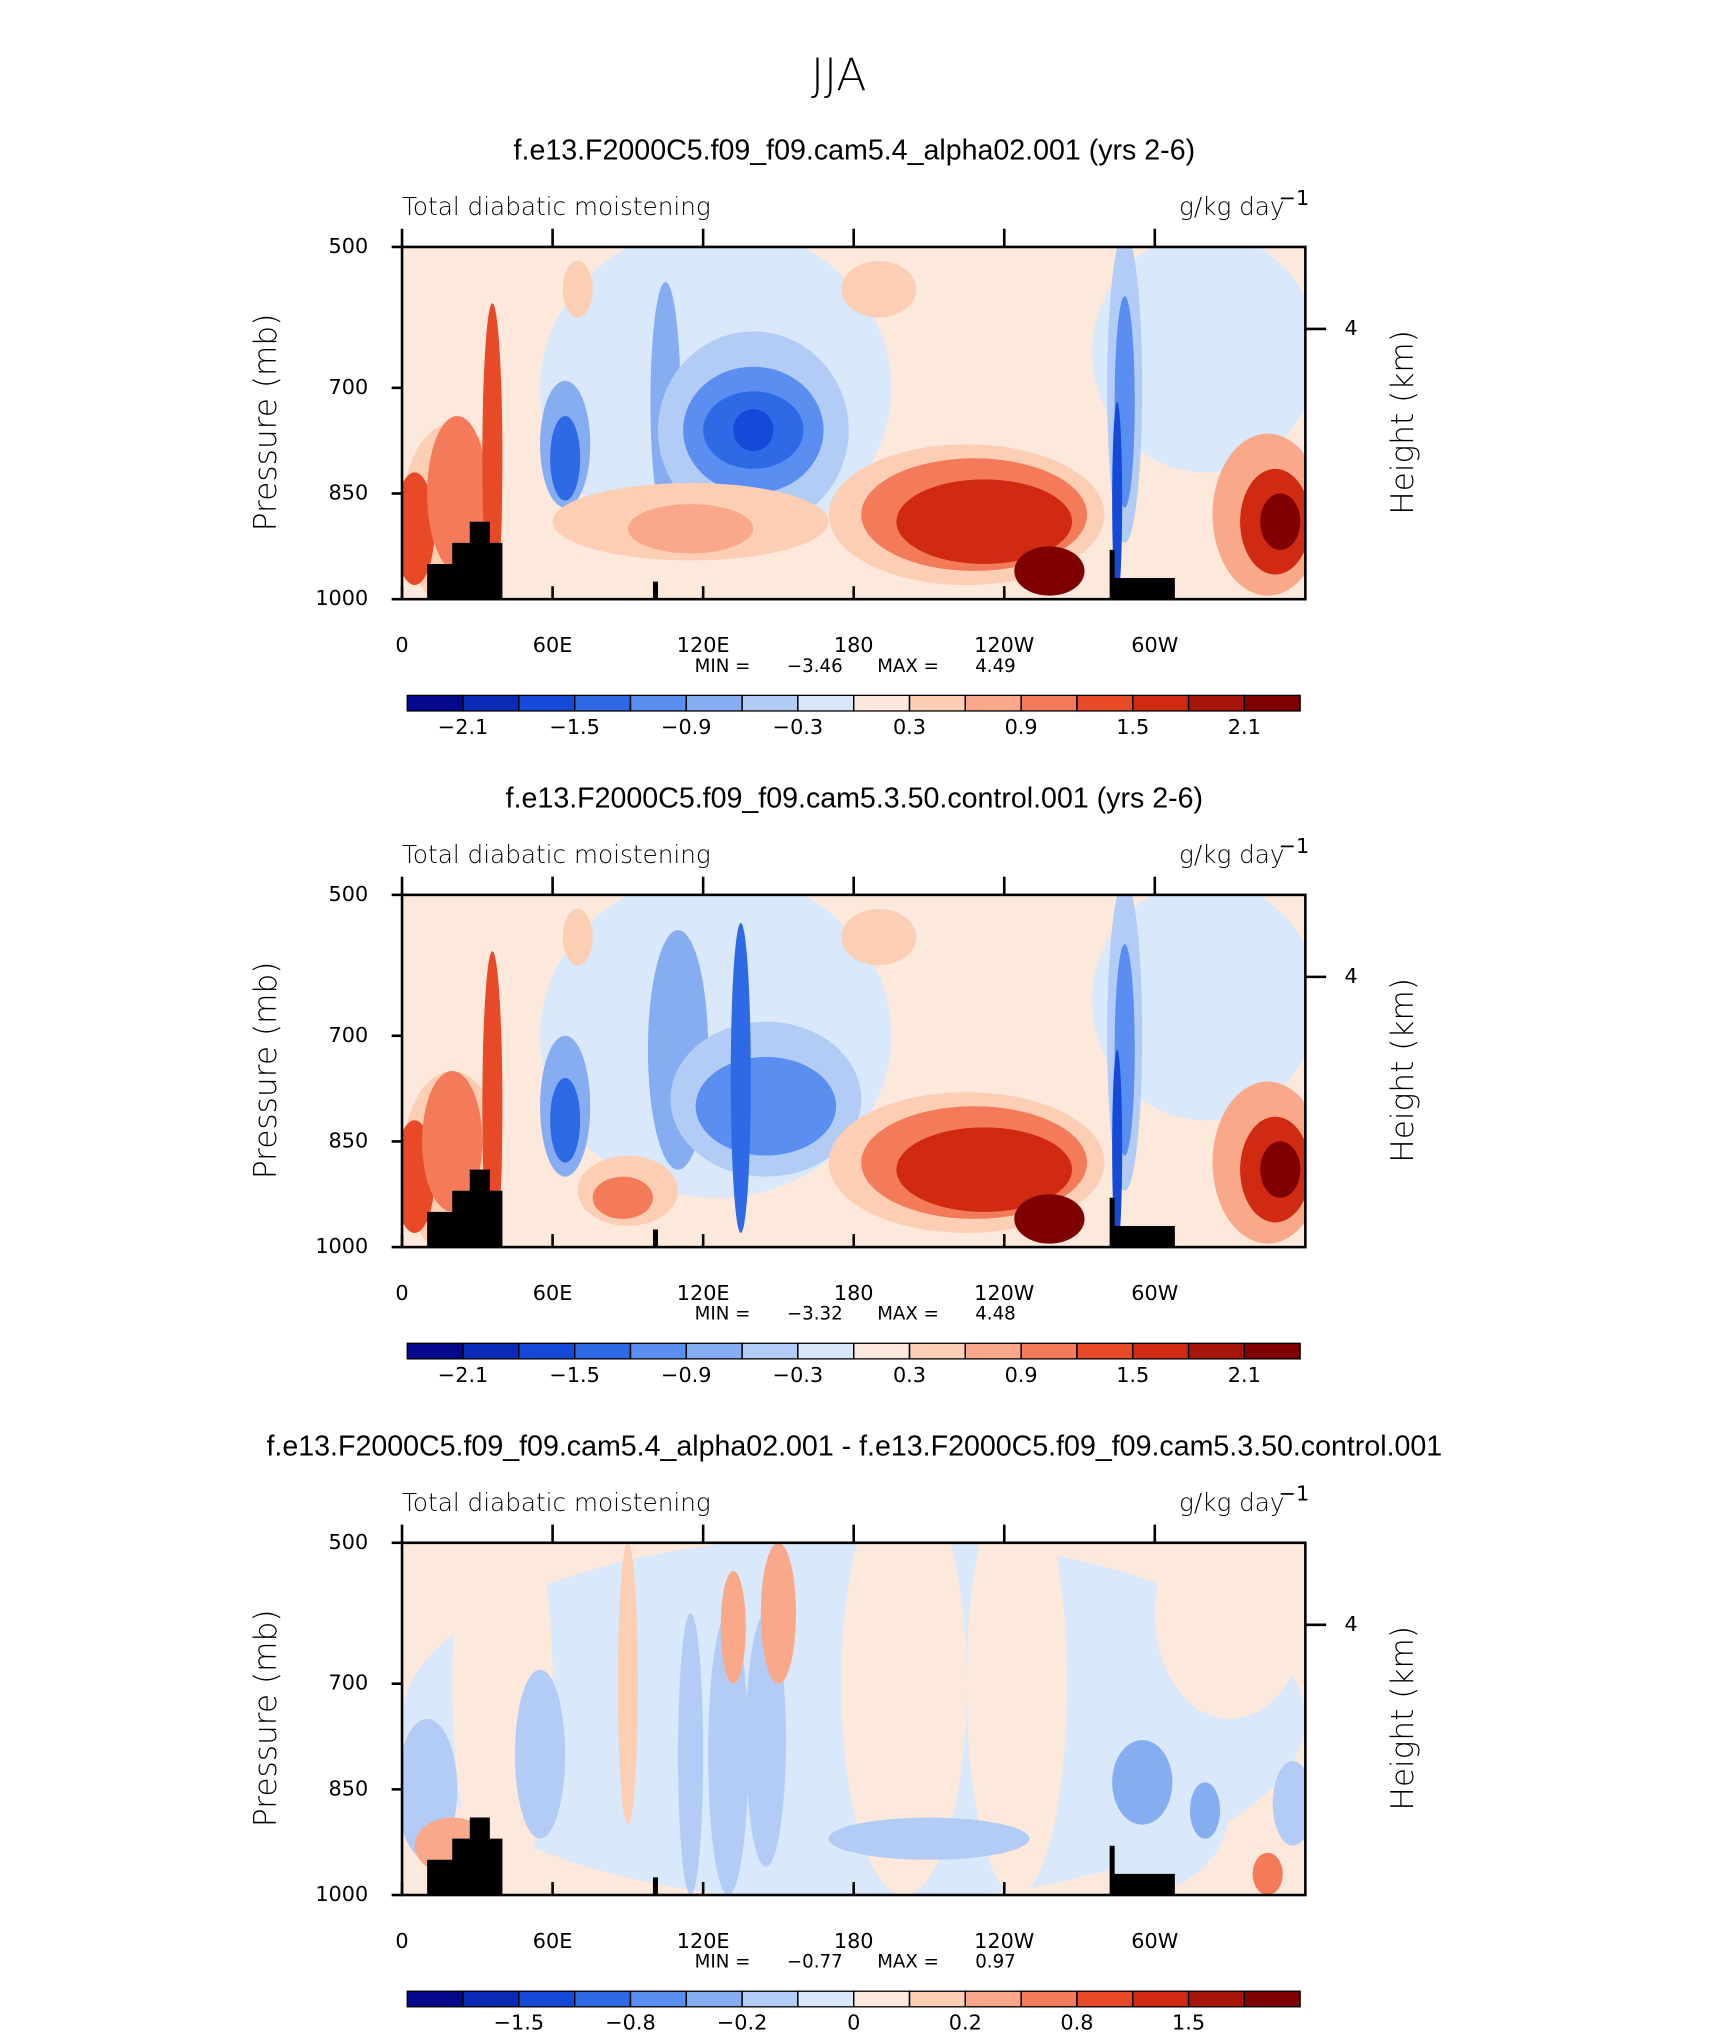 This screenshot has width=1710, height=2038. Describe the element at coordinates (815, 1962) in the screenshot. I see `min-value: −0.77` at that location.